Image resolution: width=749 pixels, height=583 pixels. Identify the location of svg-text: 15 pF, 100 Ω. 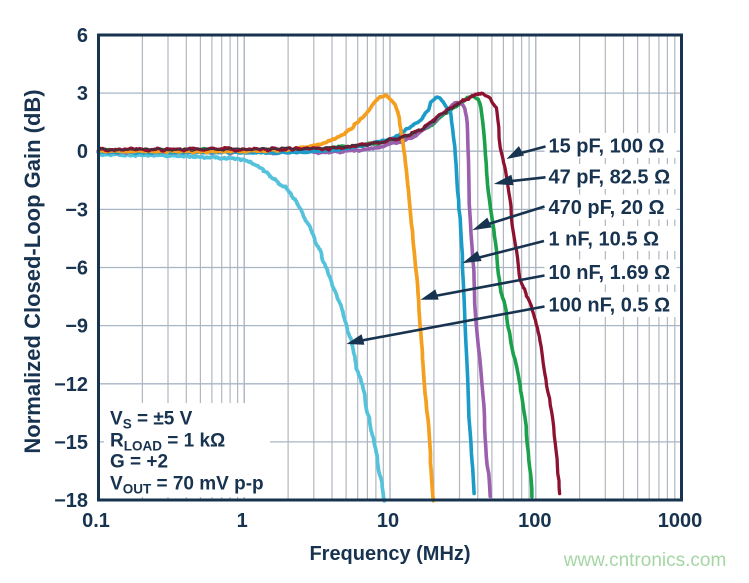
(607, 147).